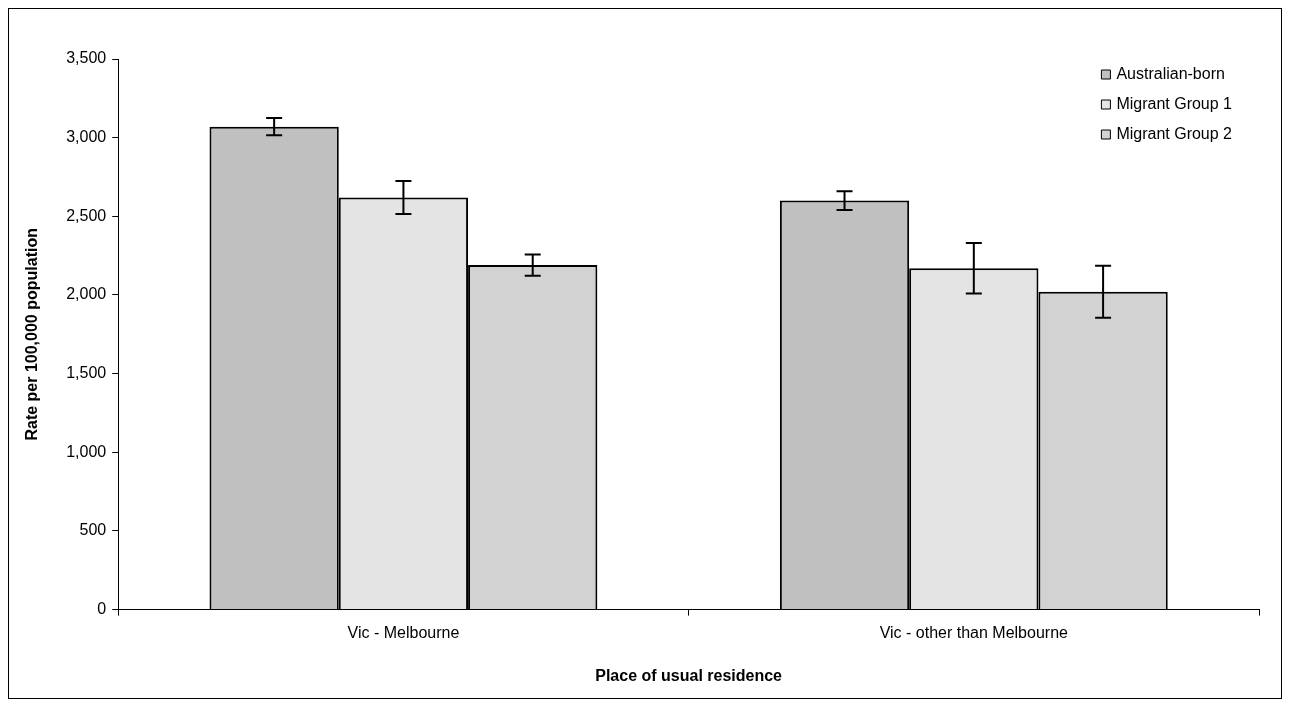 The height and width of the screenshot is (709, 1292). What do you see at coordinates (86, 294) in the screenshot?
I see `y-tick-label: 2,000` at bounding box center [86, 294].